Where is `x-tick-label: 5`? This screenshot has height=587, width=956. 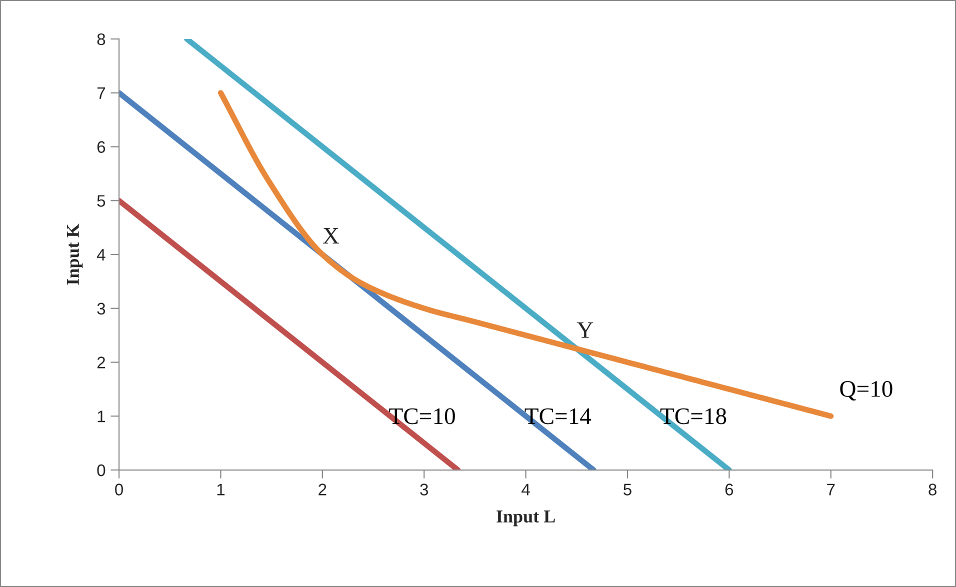 x-tick-label: 5 is located at coordinates (628, 490).